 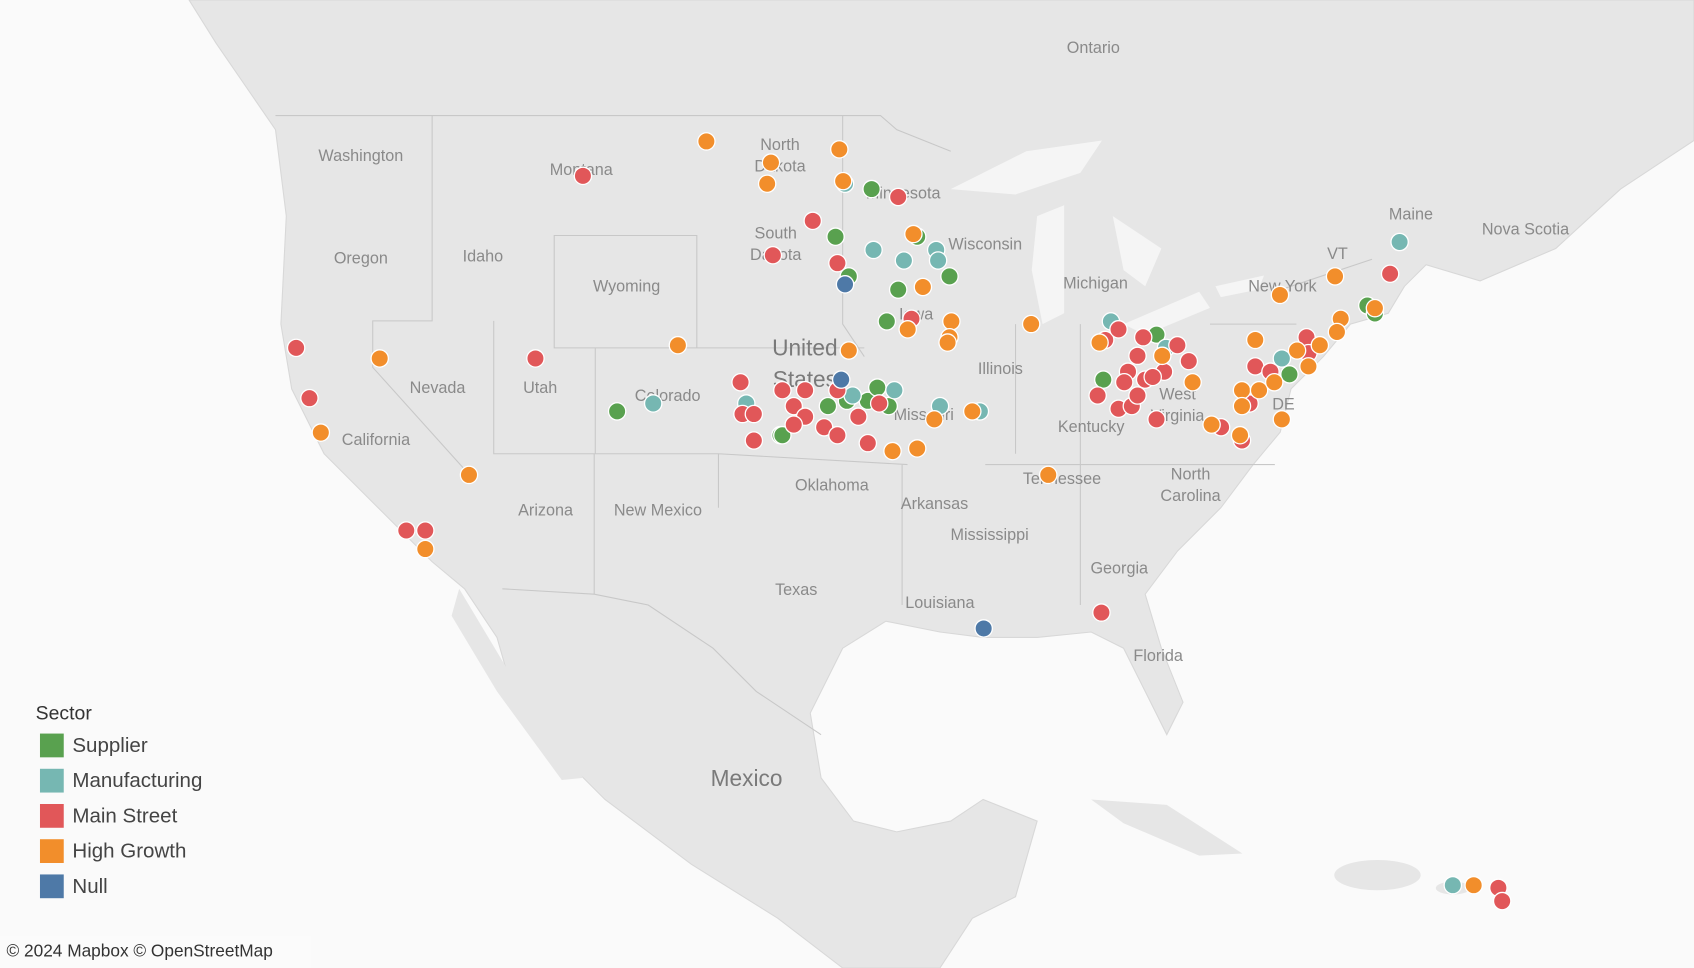 I want to click on place-label: Texas, so click(x=796, y=590).